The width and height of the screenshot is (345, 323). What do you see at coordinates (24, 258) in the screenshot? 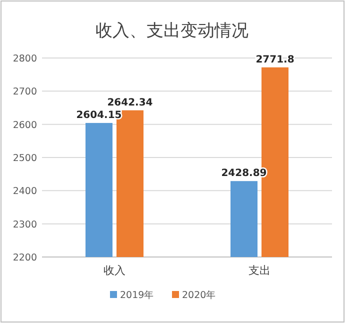
I see `y-tick-label: 2200` at bounding box center [24, 258].